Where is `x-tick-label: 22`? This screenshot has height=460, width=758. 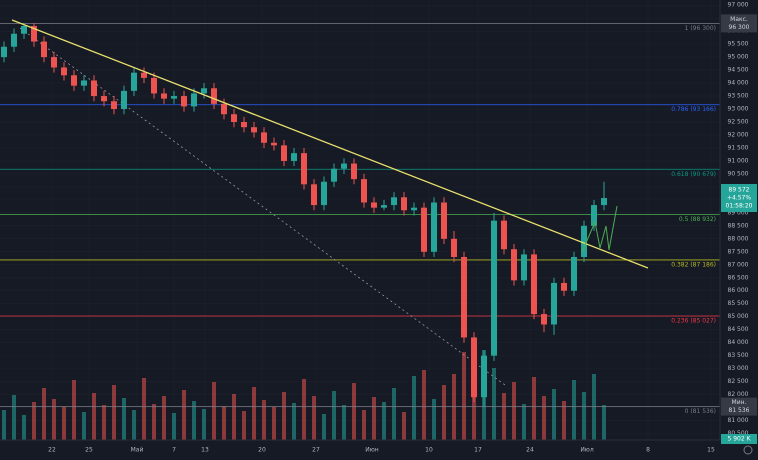 x-tick-label: 22 is located at coordinates (52, 450).